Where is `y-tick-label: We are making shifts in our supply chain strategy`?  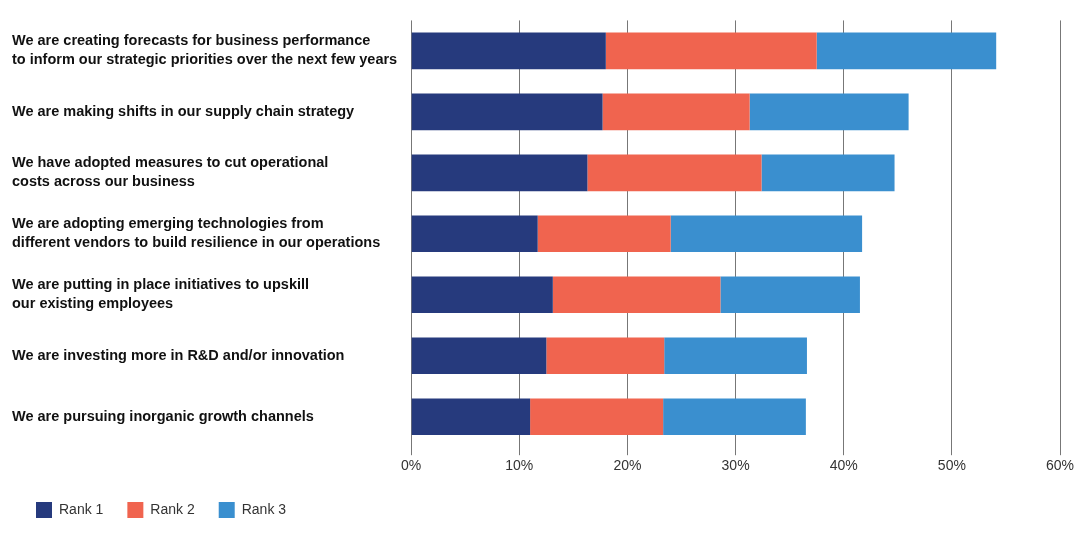
y-tick-label: We are making shifts in our supply chain strategy is located at coordinates (183, 110).